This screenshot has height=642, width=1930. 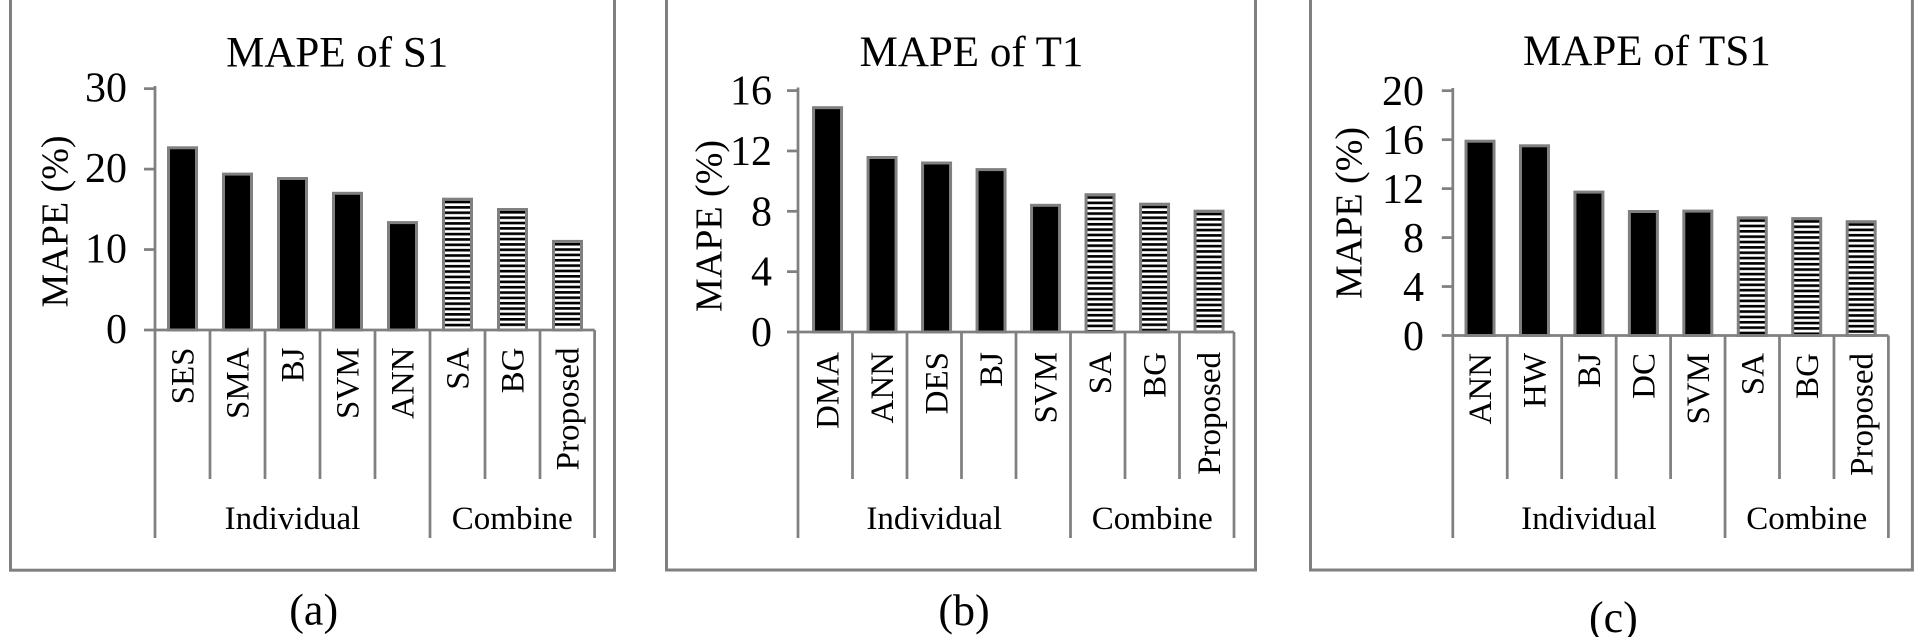 I want to click on svg-text: (c), so click(x=1613, y=615).